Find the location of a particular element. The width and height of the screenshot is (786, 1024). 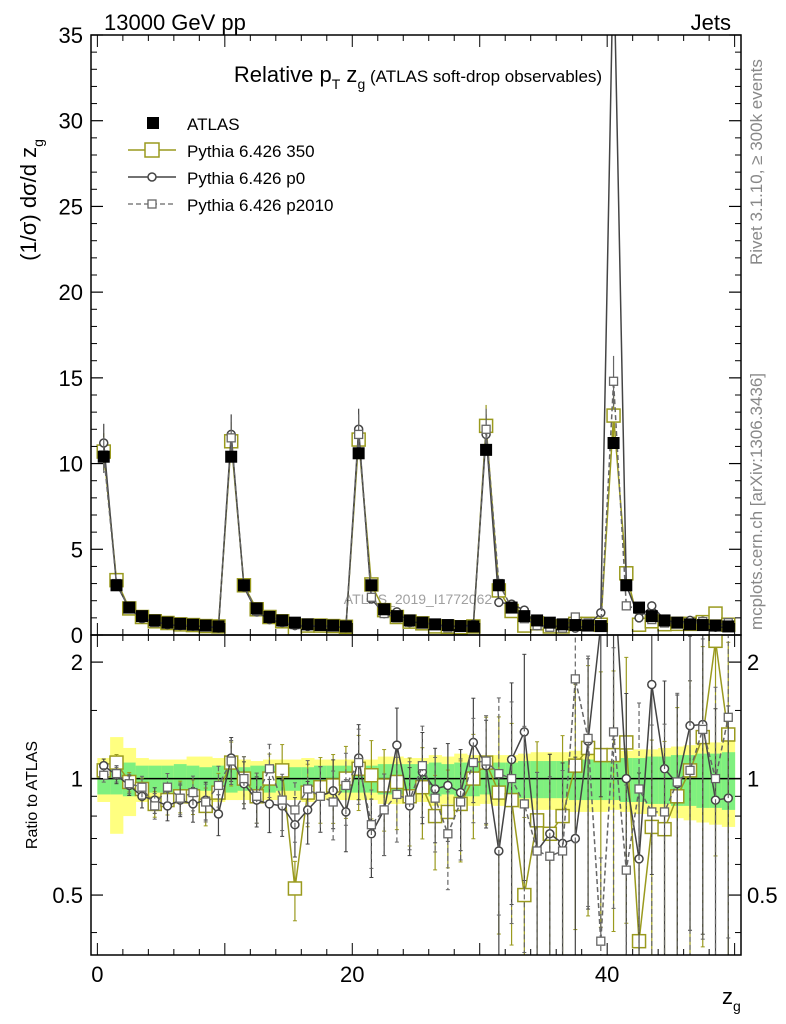

y-tick-label: 20 is located at coordinates (71, 292).